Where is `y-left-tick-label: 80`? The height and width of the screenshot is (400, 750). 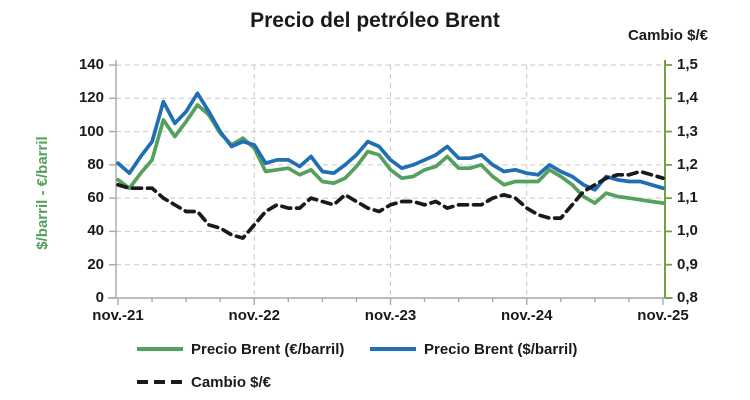 y-left-tick-label: 80 is located at coordinates (95, 164).